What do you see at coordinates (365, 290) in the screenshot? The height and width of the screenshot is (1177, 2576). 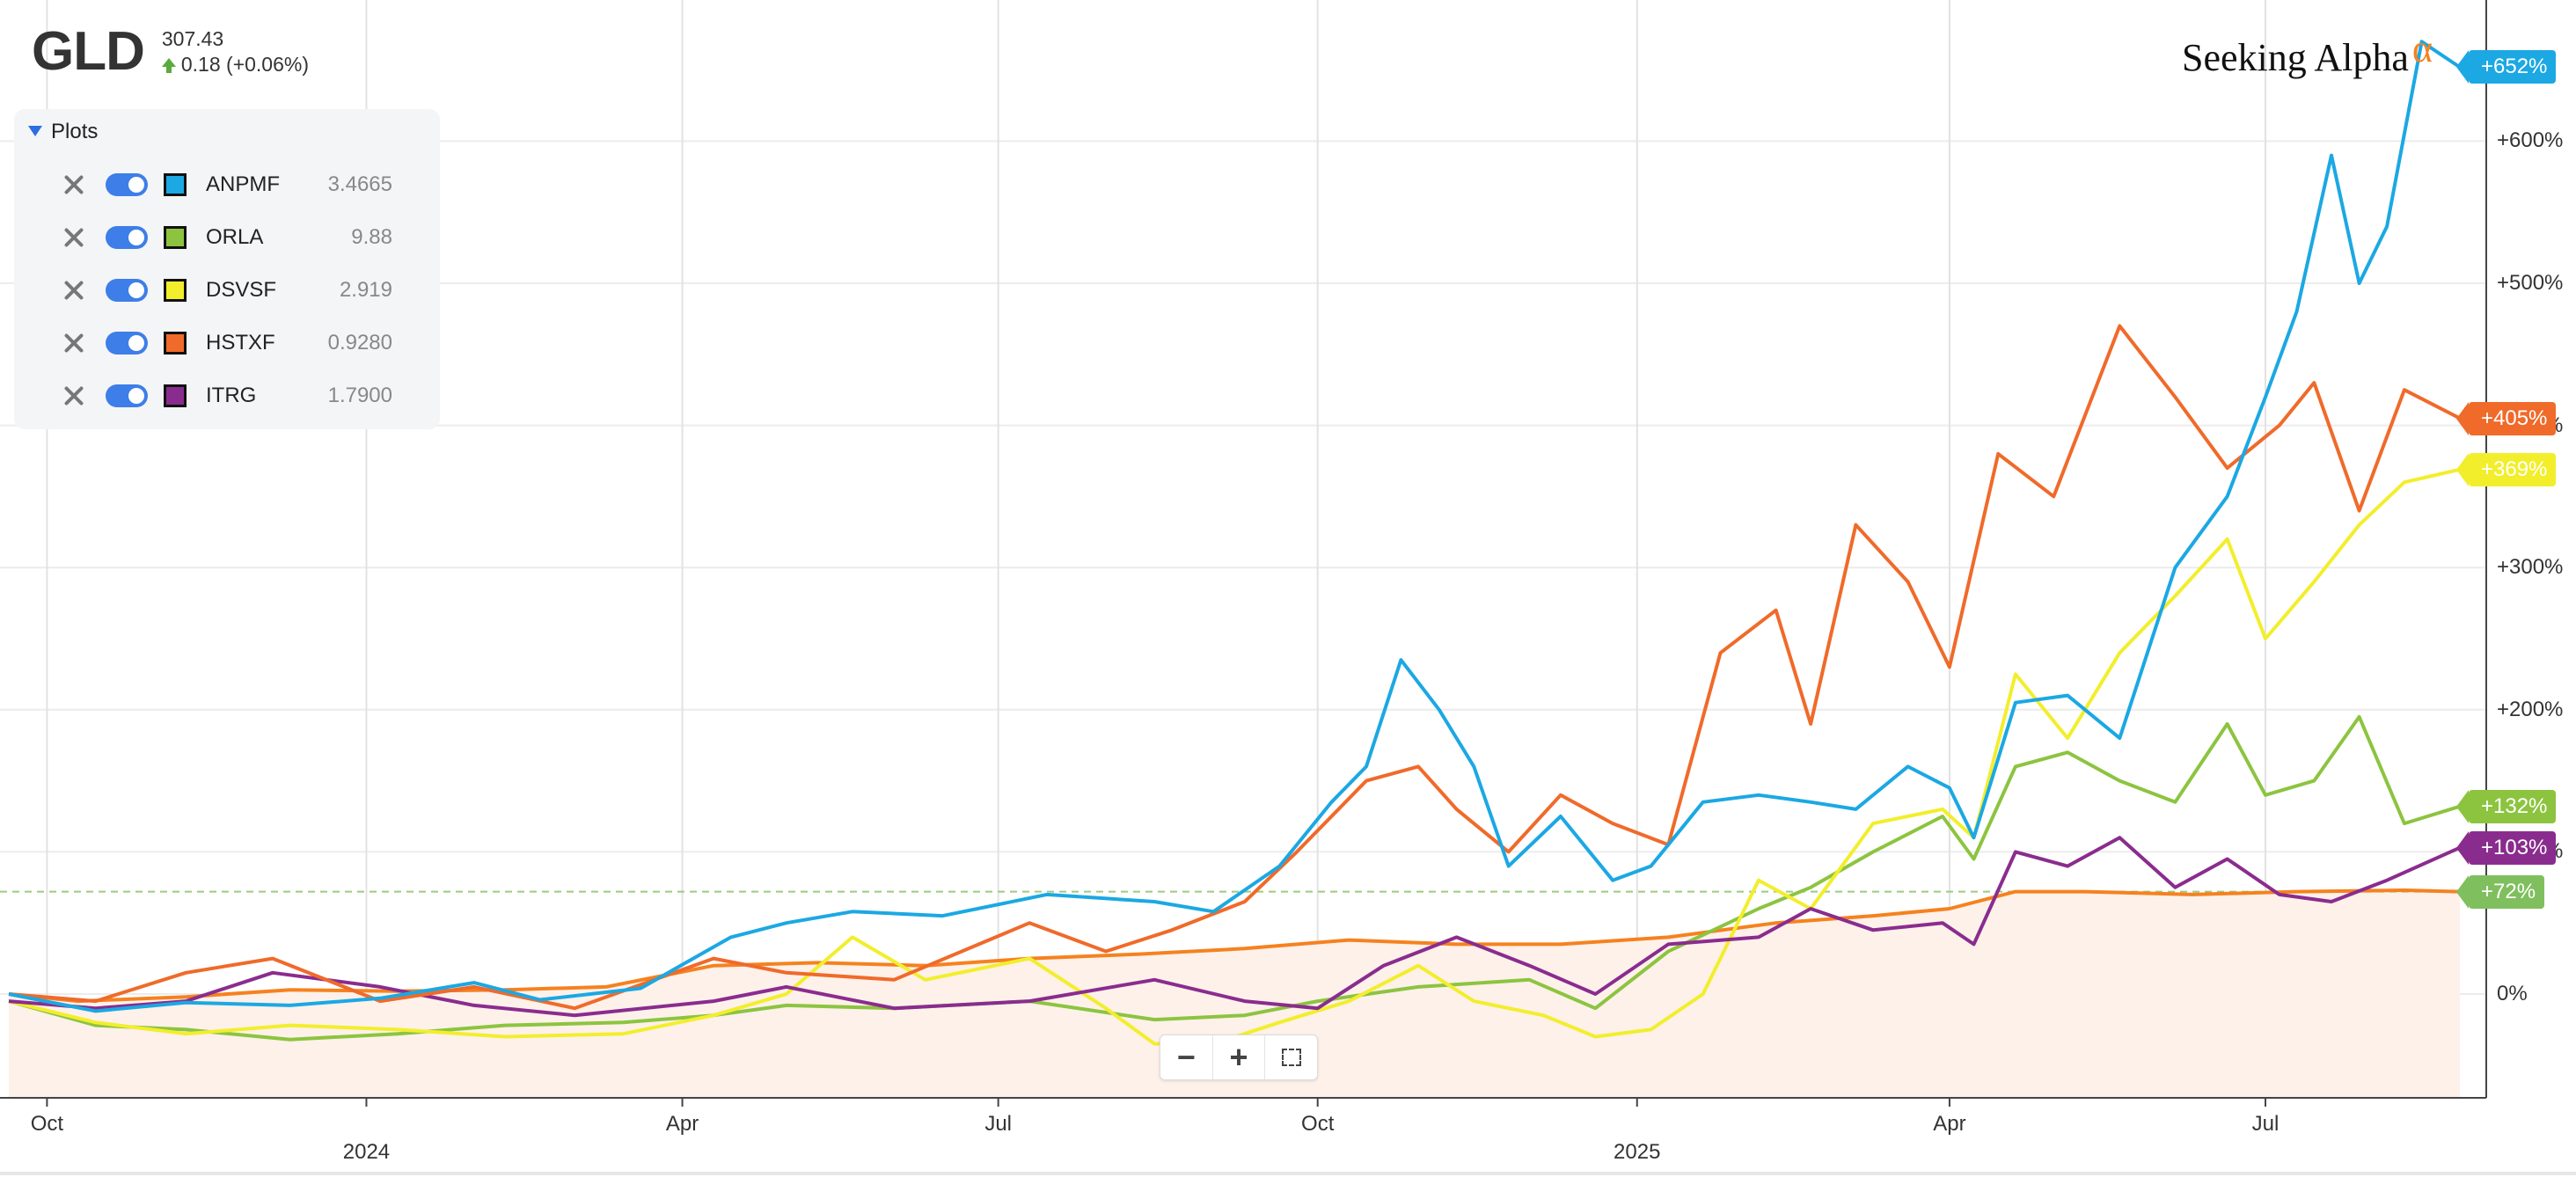 I see `plot-value: 2.919` at bounding box center [365, 290].